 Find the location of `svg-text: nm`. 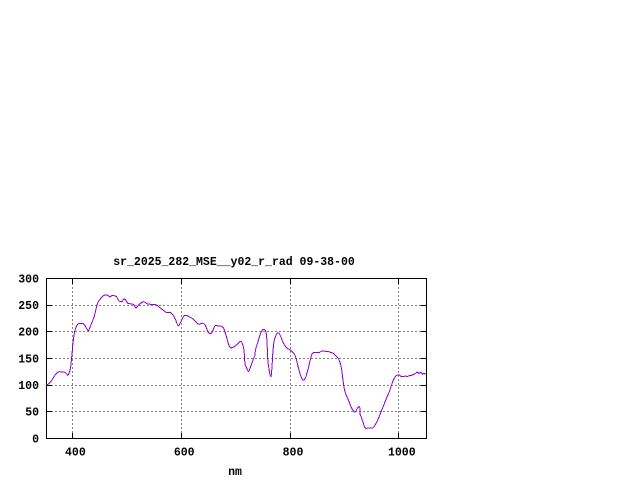

svg-text: nm is located at coordinates (235, 472).